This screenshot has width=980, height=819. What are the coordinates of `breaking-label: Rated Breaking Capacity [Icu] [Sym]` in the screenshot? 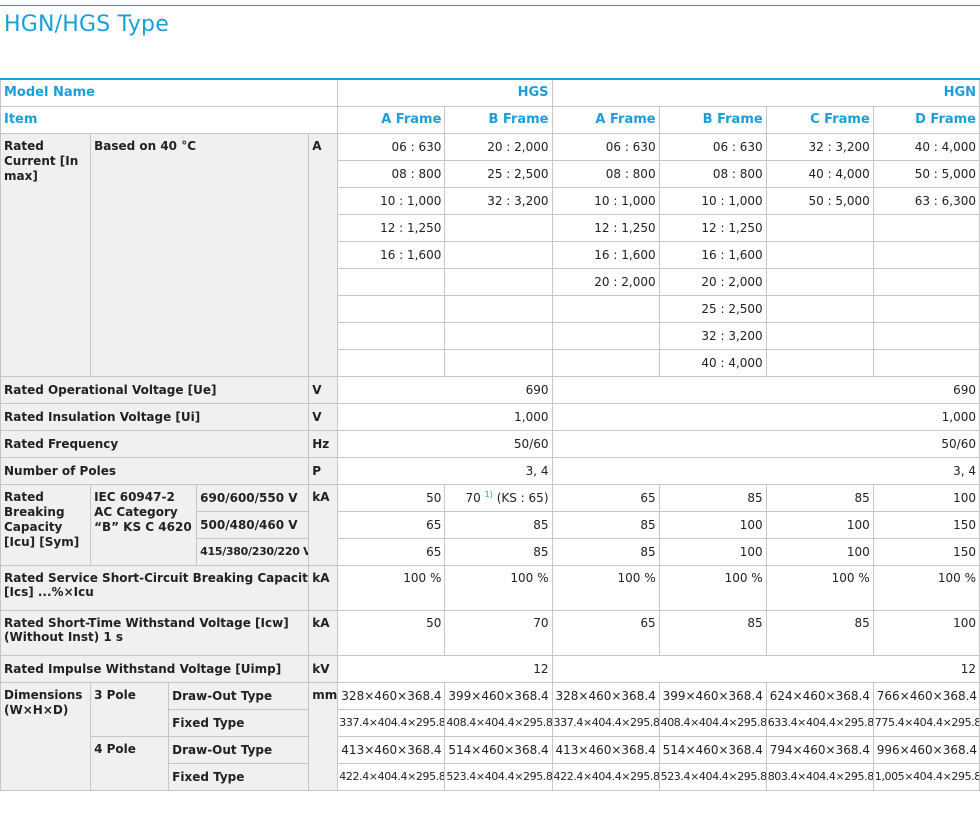 It's located at (46, 524).